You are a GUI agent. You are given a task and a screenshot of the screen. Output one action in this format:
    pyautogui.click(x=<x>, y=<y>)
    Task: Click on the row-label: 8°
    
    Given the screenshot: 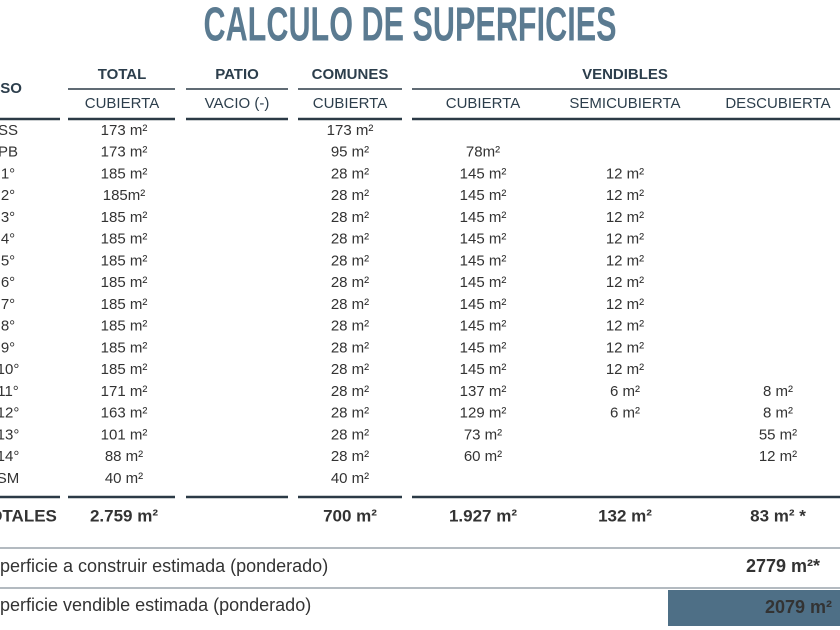 What is the action you would take?
    pyautogui.click(x=8, y=326)
    